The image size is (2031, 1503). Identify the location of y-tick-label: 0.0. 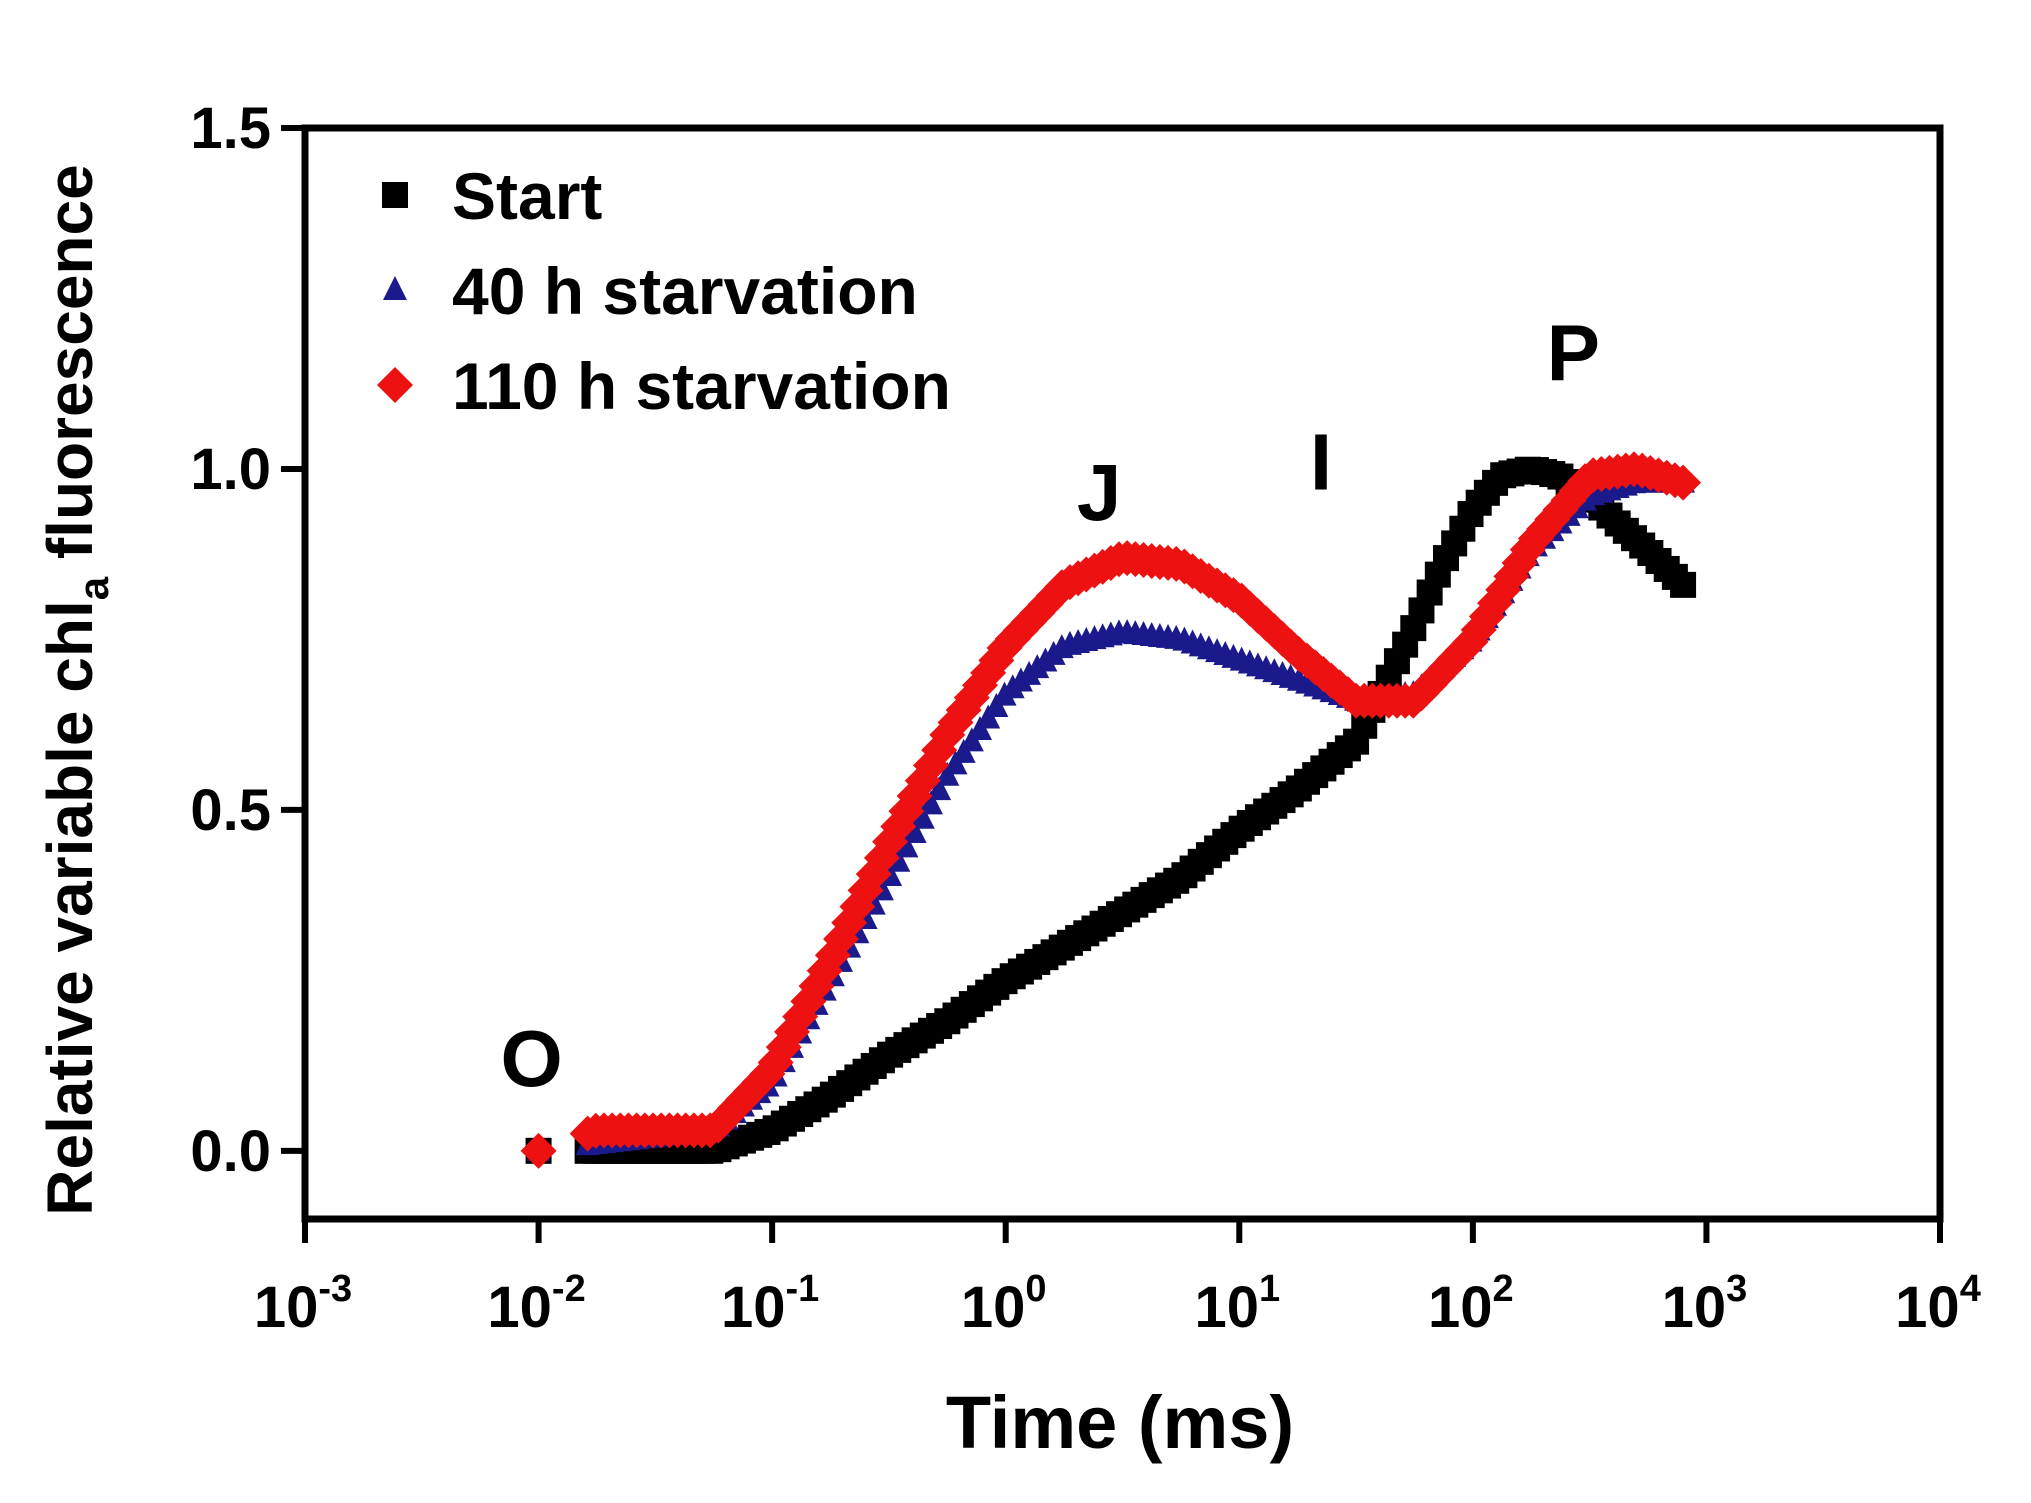
(230, 1151).